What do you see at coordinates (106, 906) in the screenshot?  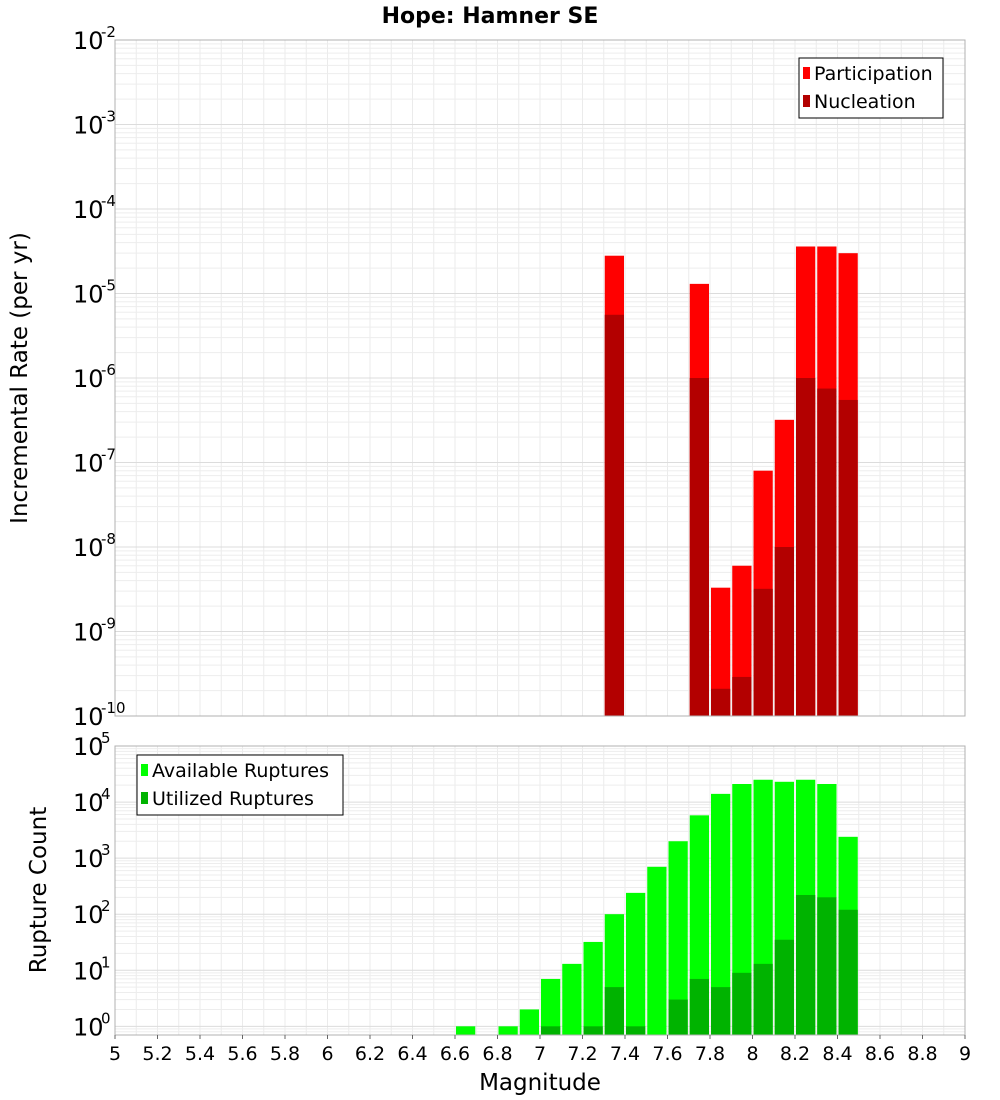 I see `count-y-tick-exp: 2` at bounding box center [106, 906].